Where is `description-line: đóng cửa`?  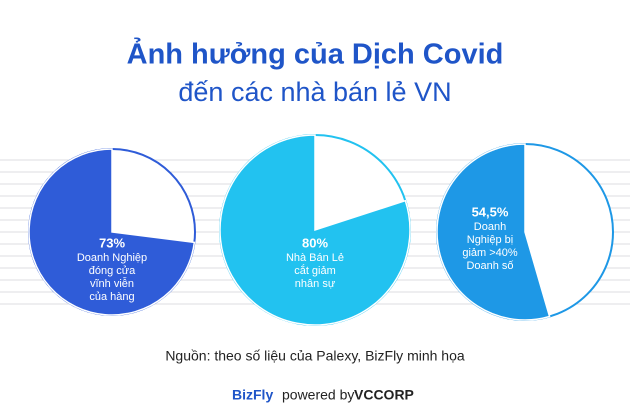 description-line: đóng cửa is located at coordinates (112, 271).